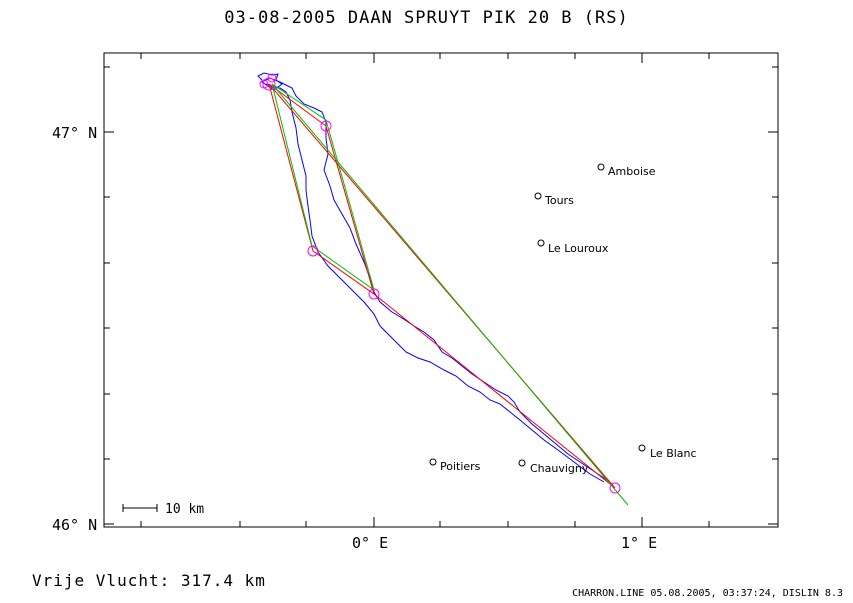 The image size is (853, 603). I want to click on town-chauvigny: Chauvigny, so click(553, 467).